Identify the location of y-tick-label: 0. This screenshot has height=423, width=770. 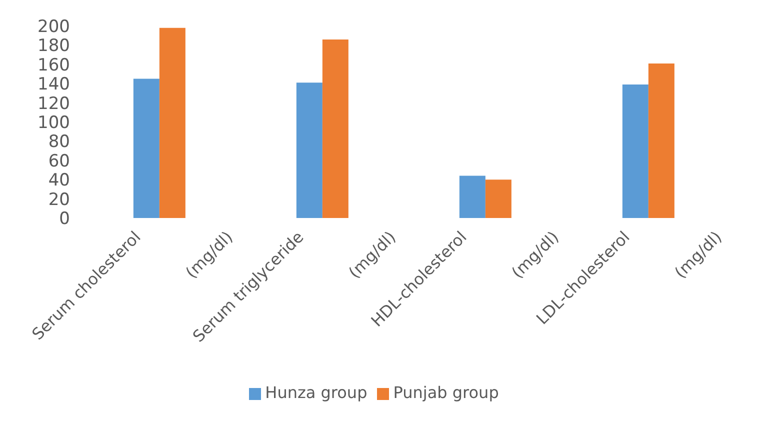
(64, 219).